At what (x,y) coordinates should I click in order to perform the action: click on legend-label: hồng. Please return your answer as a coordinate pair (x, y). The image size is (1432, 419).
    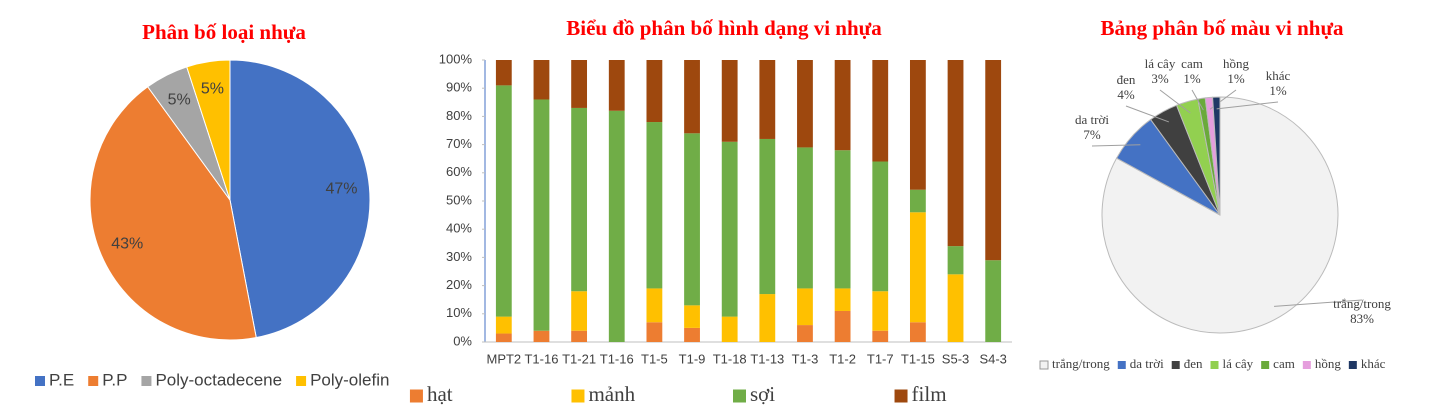
    Looking at the image, I should click on (1328, 363).